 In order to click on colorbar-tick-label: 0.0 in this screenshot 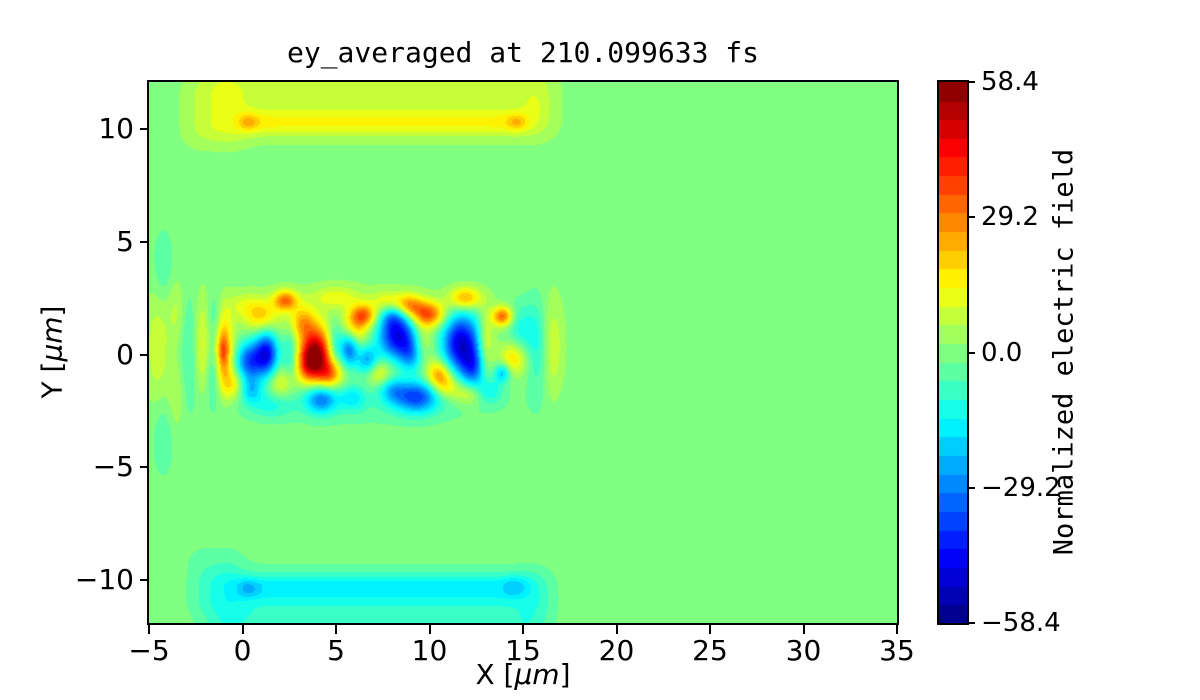, I will do `click(1002, 352)`.